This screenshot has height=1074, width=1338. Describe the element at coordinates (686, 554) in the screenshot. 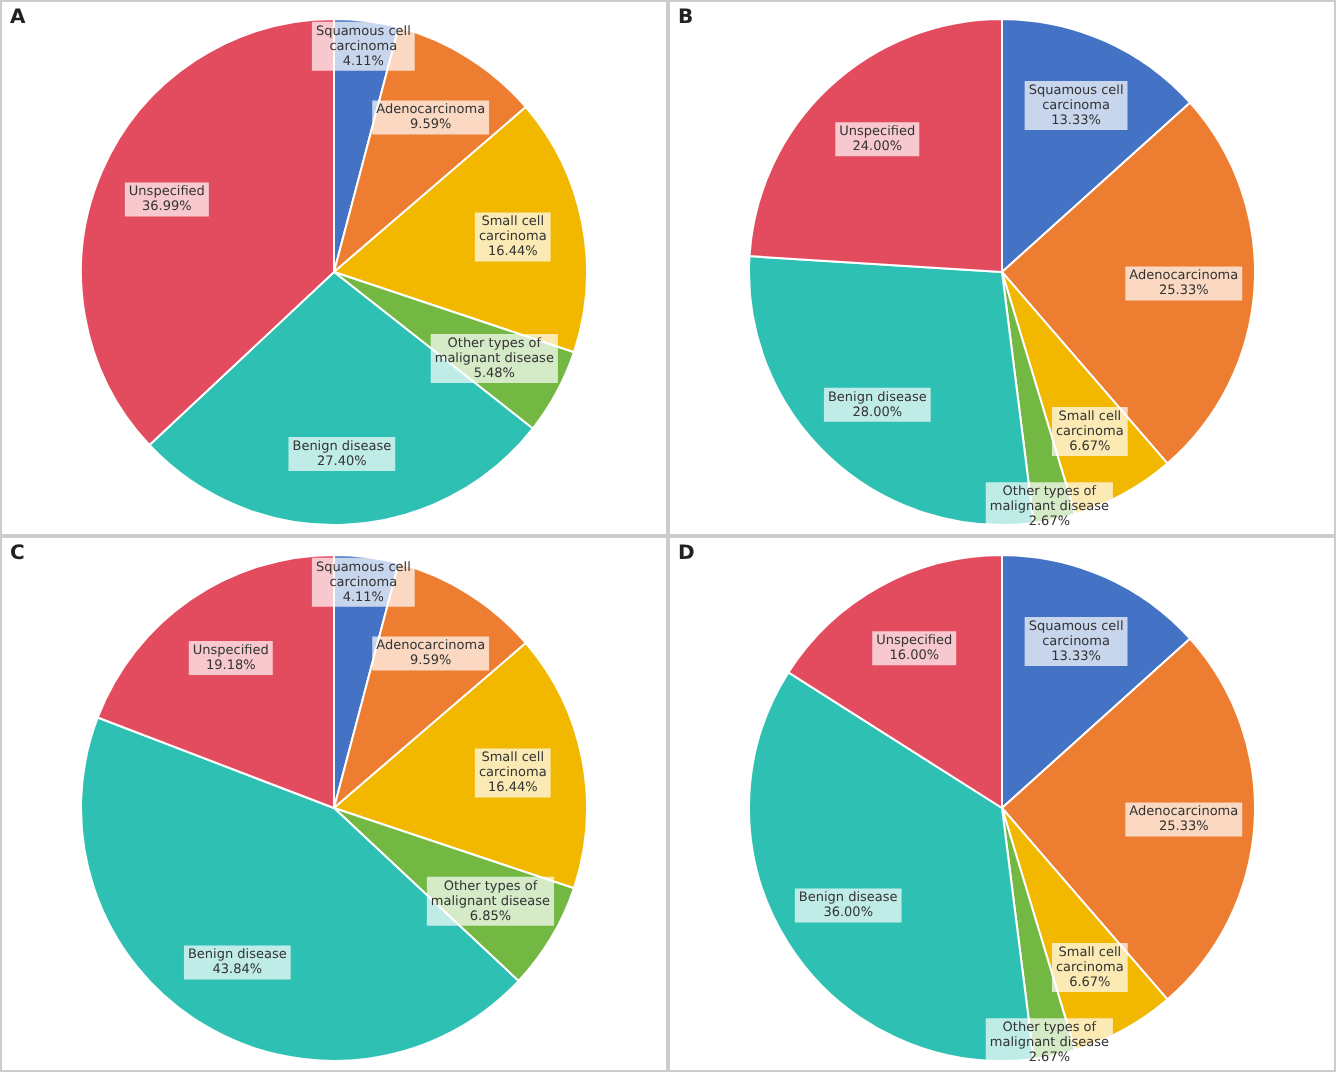

I see `chart-title: D` at that location.